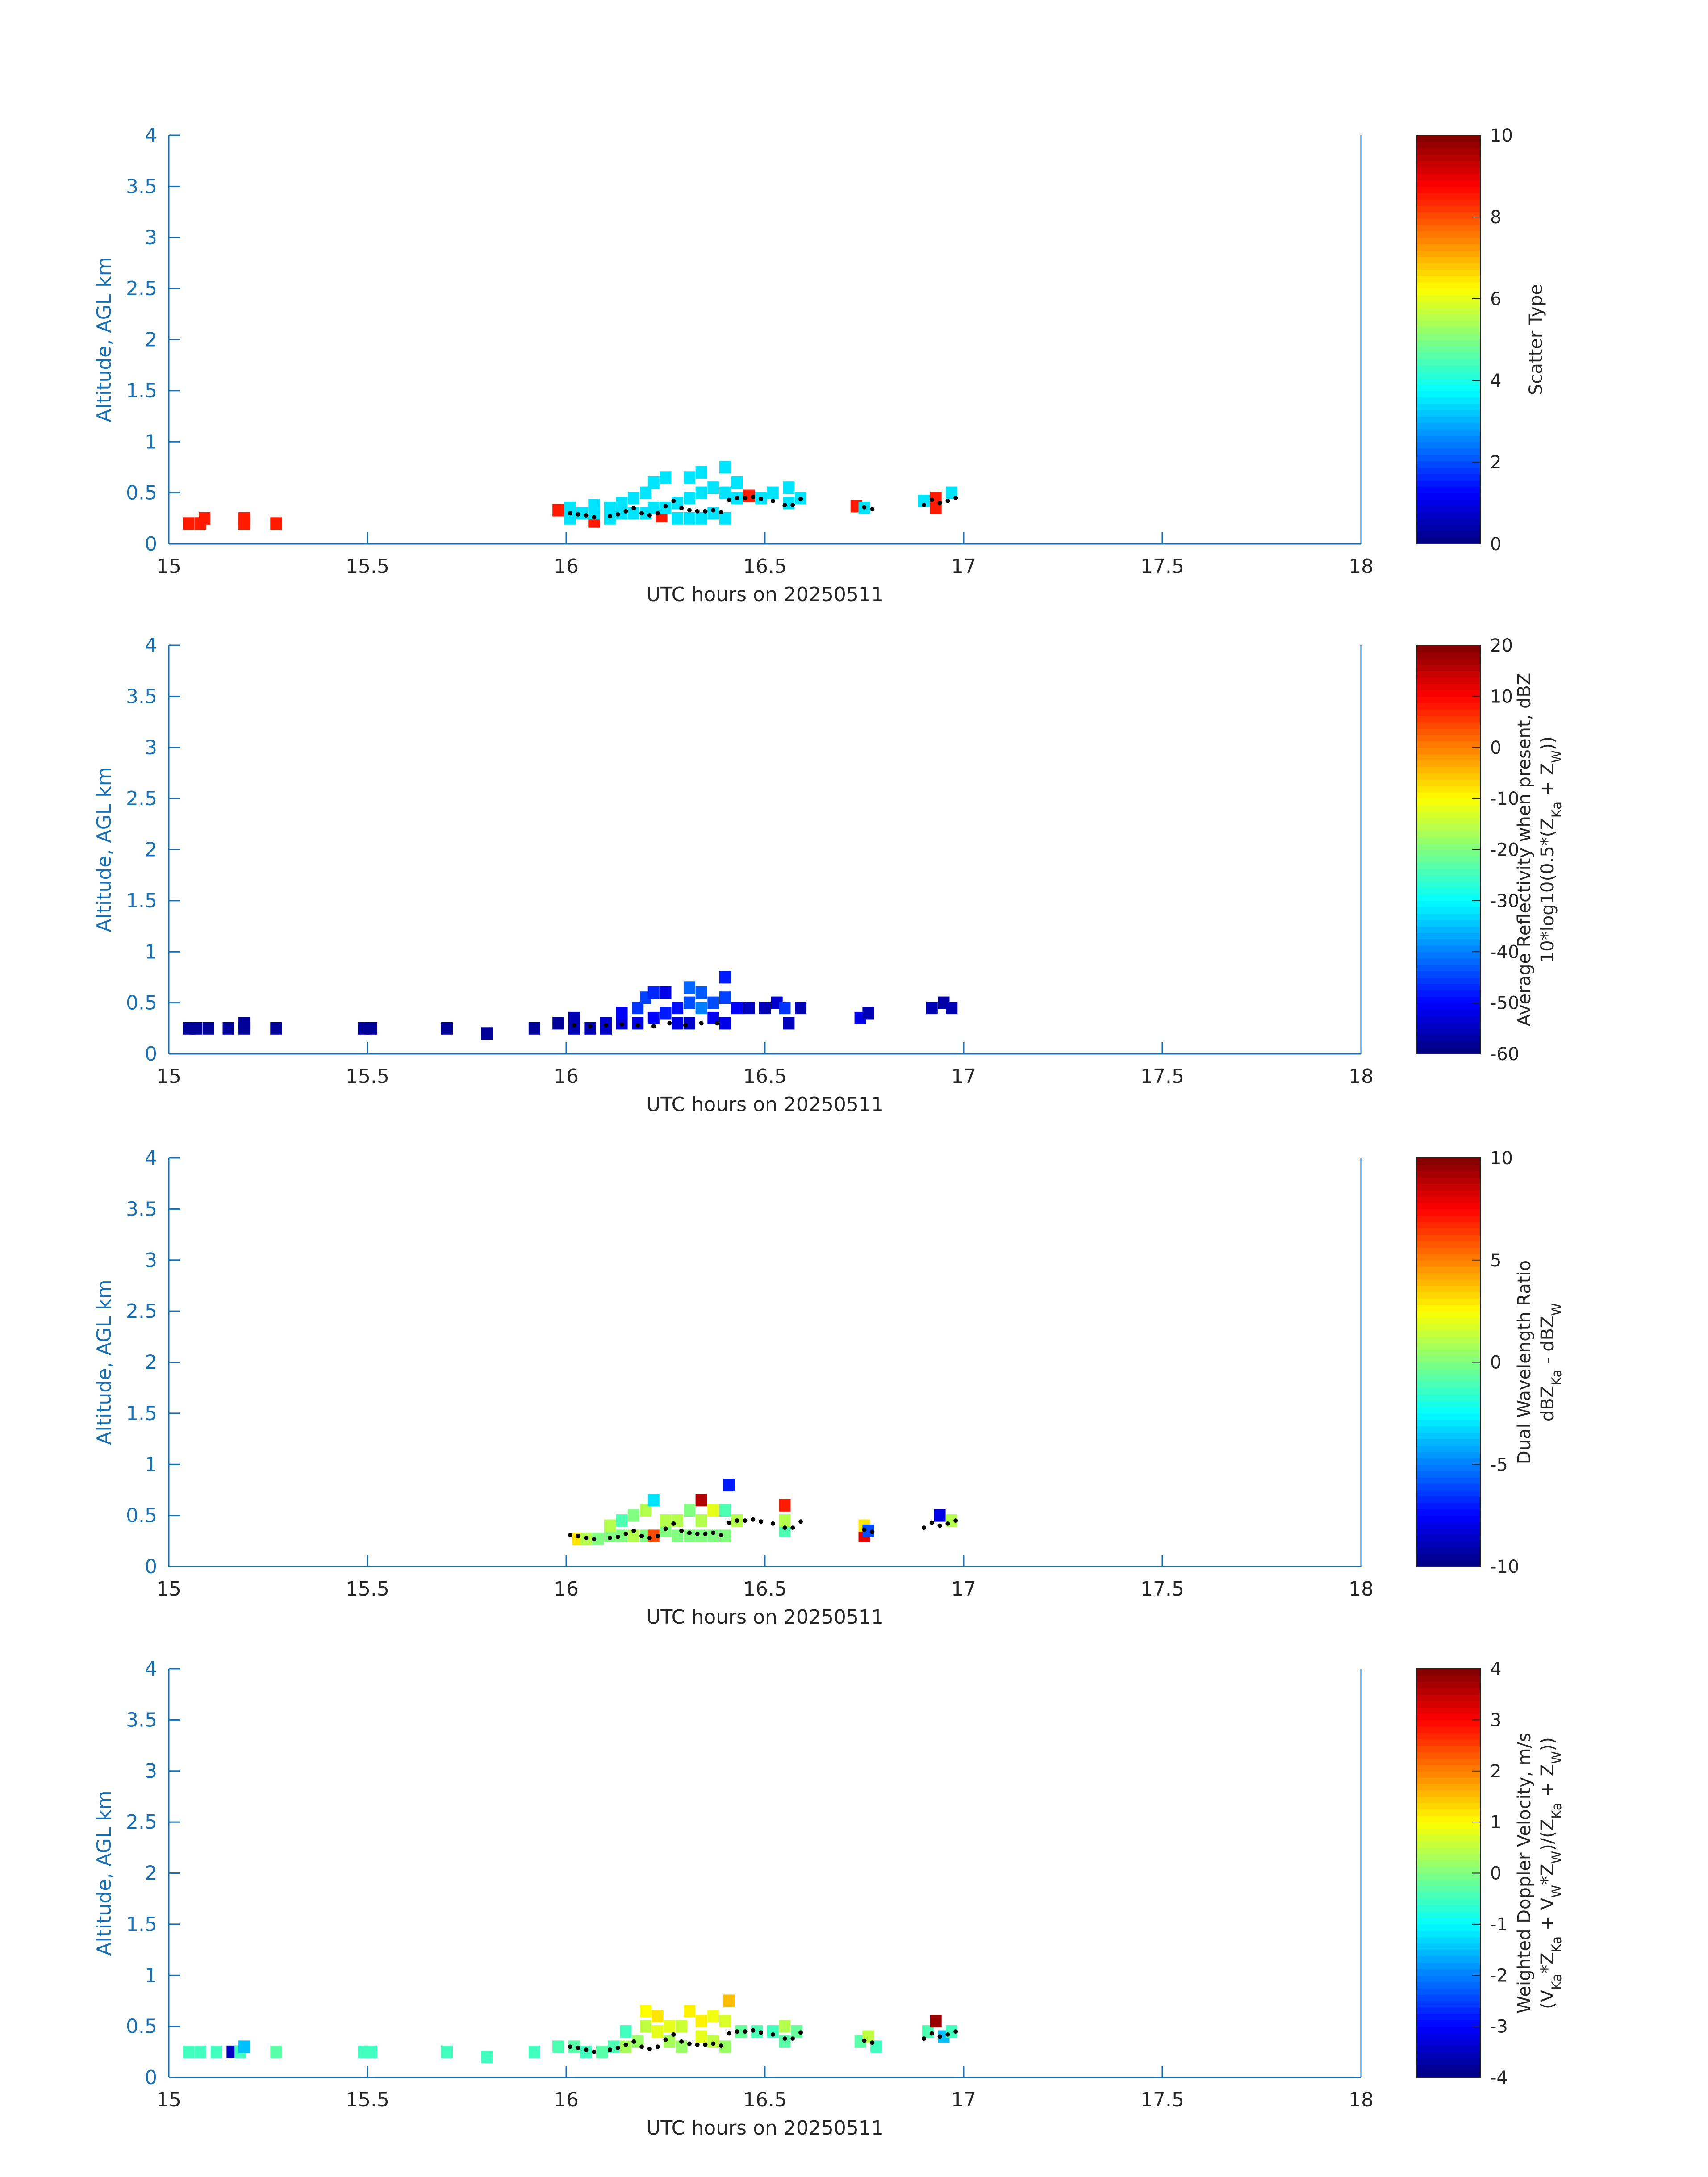  What do you see at coordinates (1504, 952) in the screenshot?
I see `colorbar-tick-label: -40` at bounding box center [1504, 952].